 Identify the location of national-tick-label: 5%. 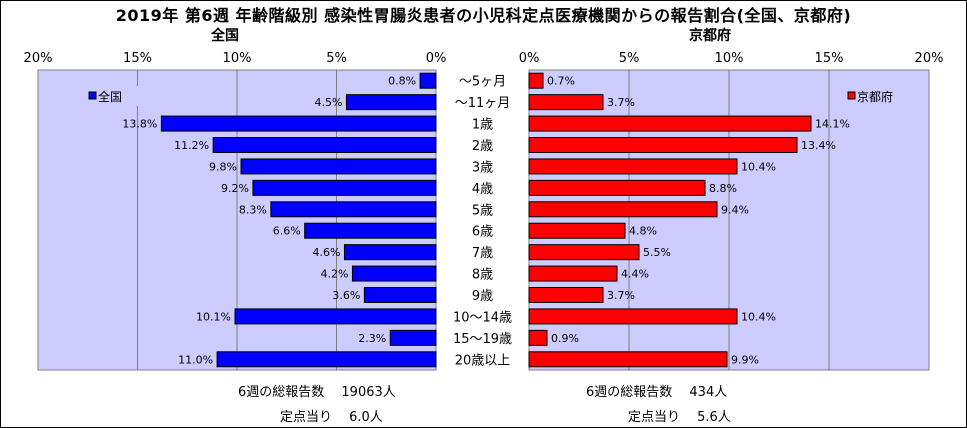
(336, 58).